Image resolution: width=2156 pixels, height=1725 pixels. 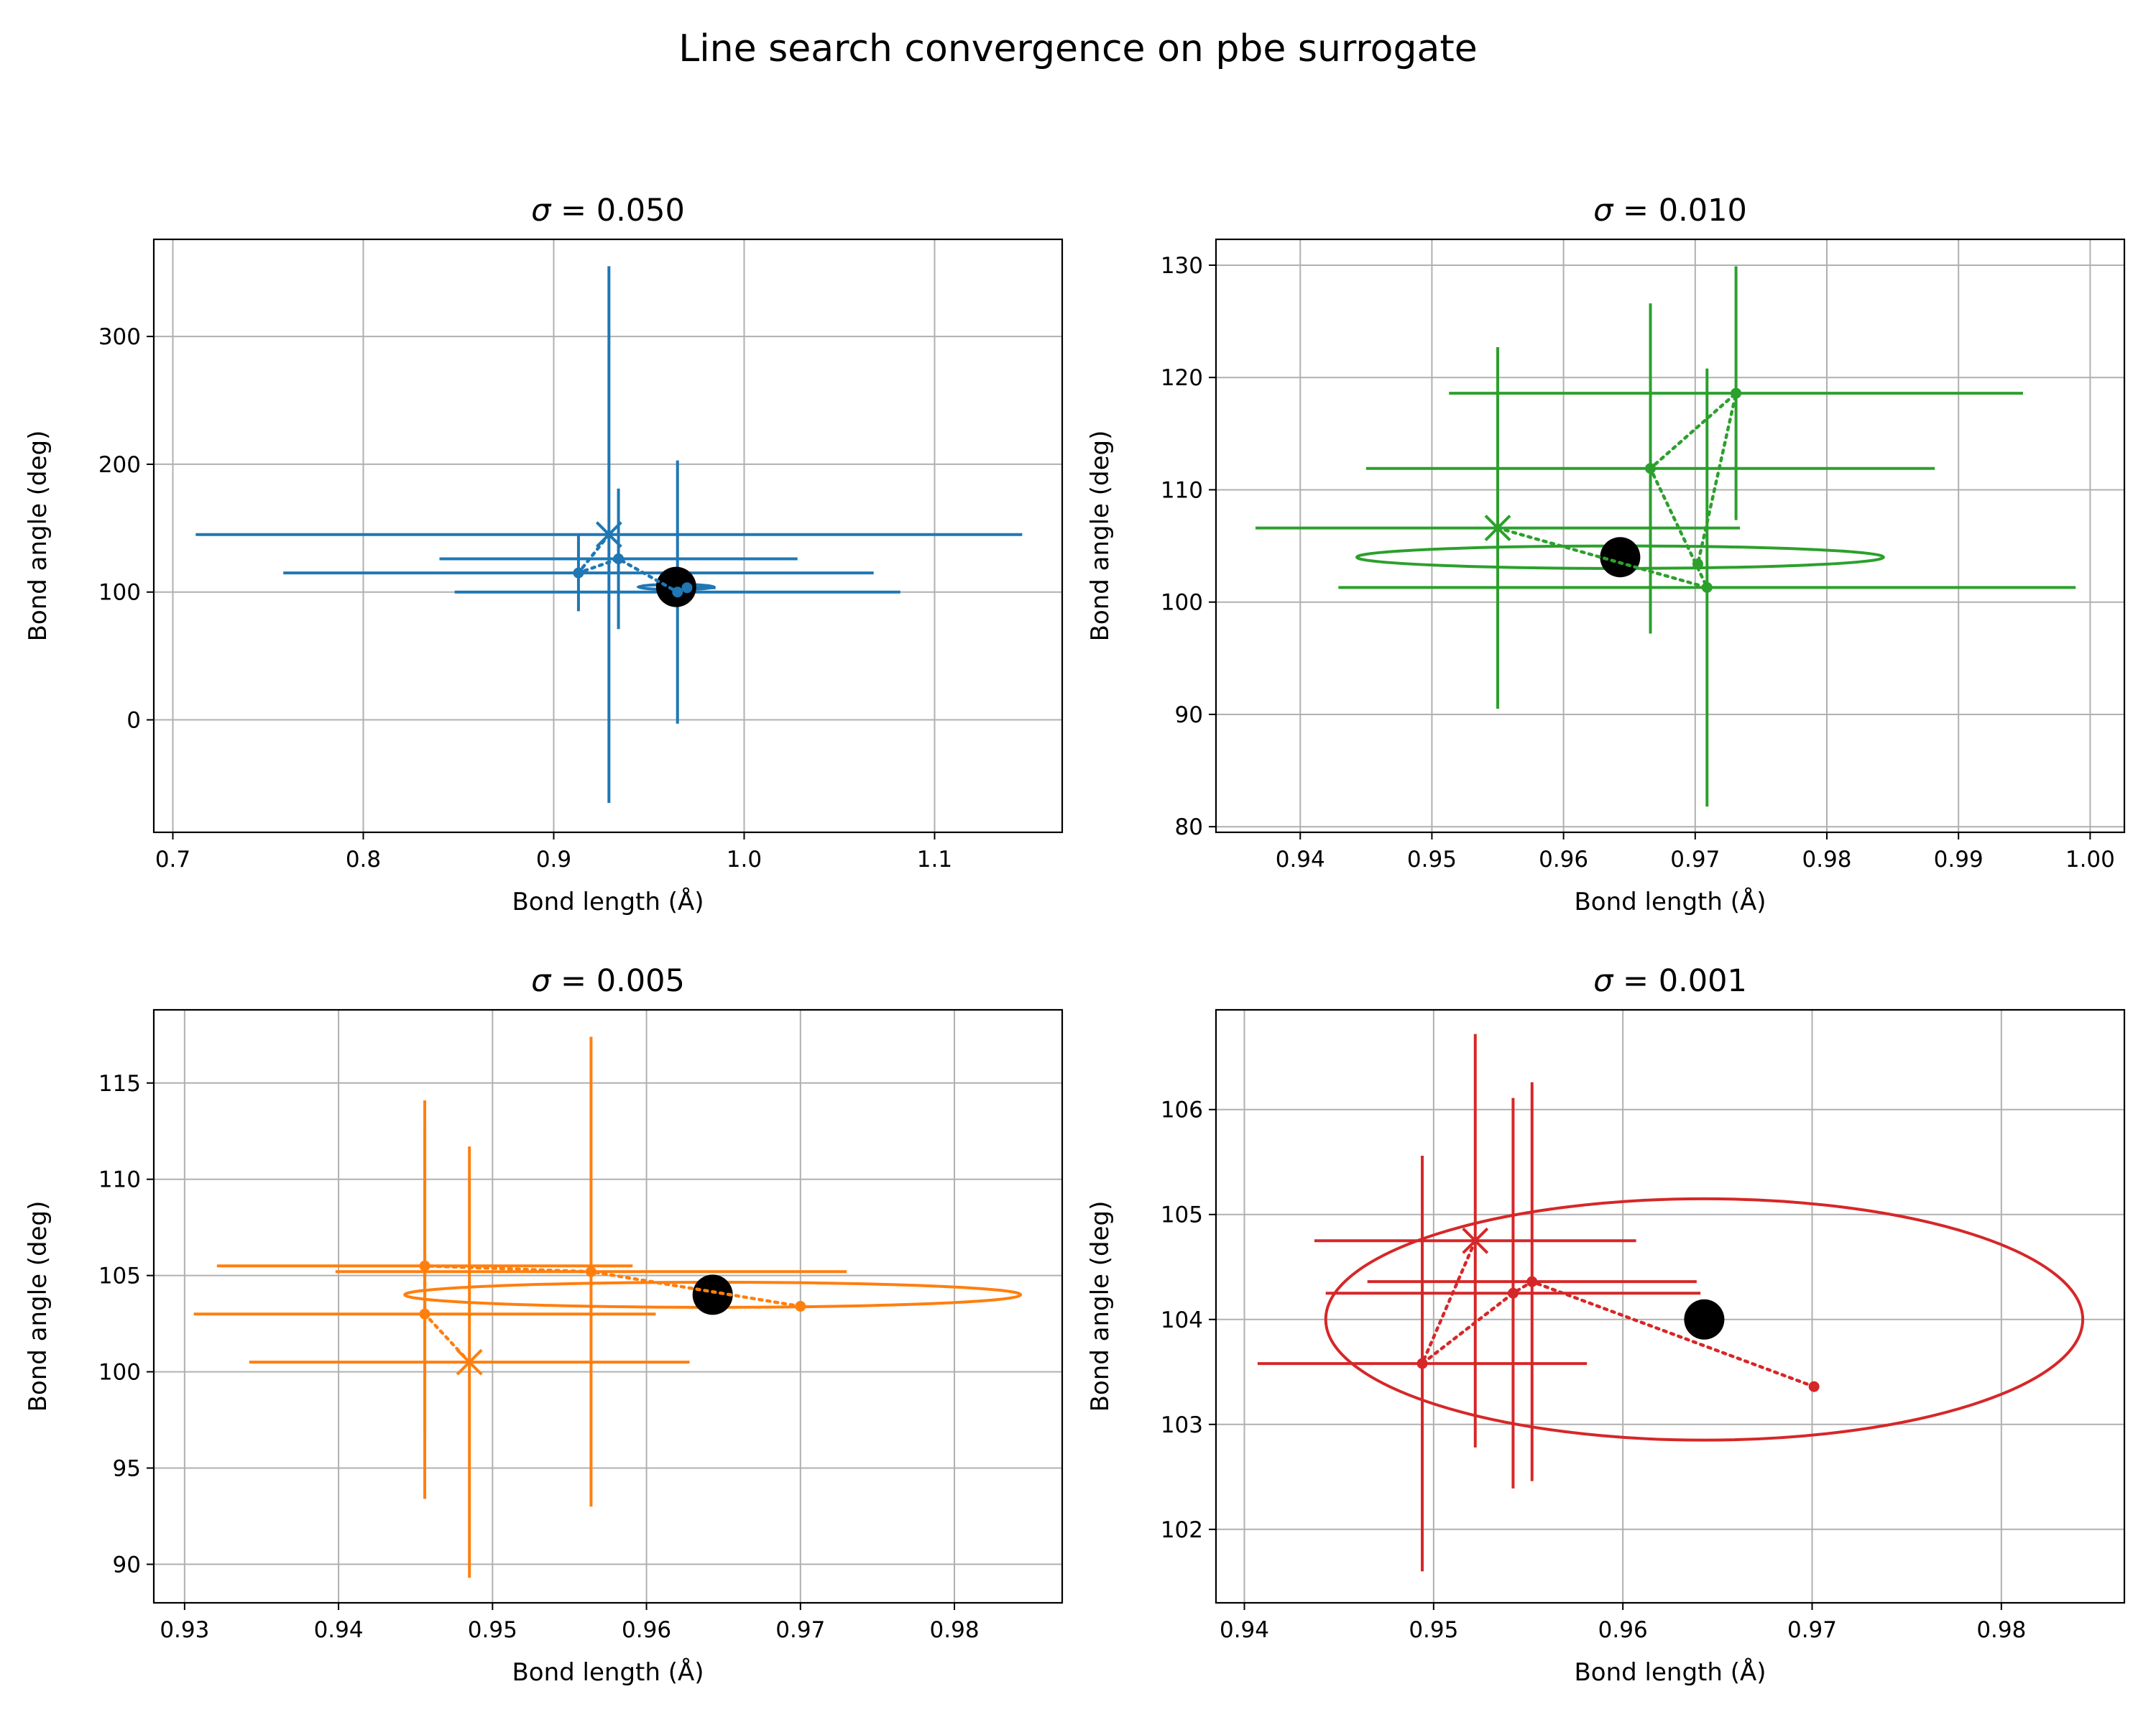 I want to click on y-tick-label: 0, so click(x=133, y=721).